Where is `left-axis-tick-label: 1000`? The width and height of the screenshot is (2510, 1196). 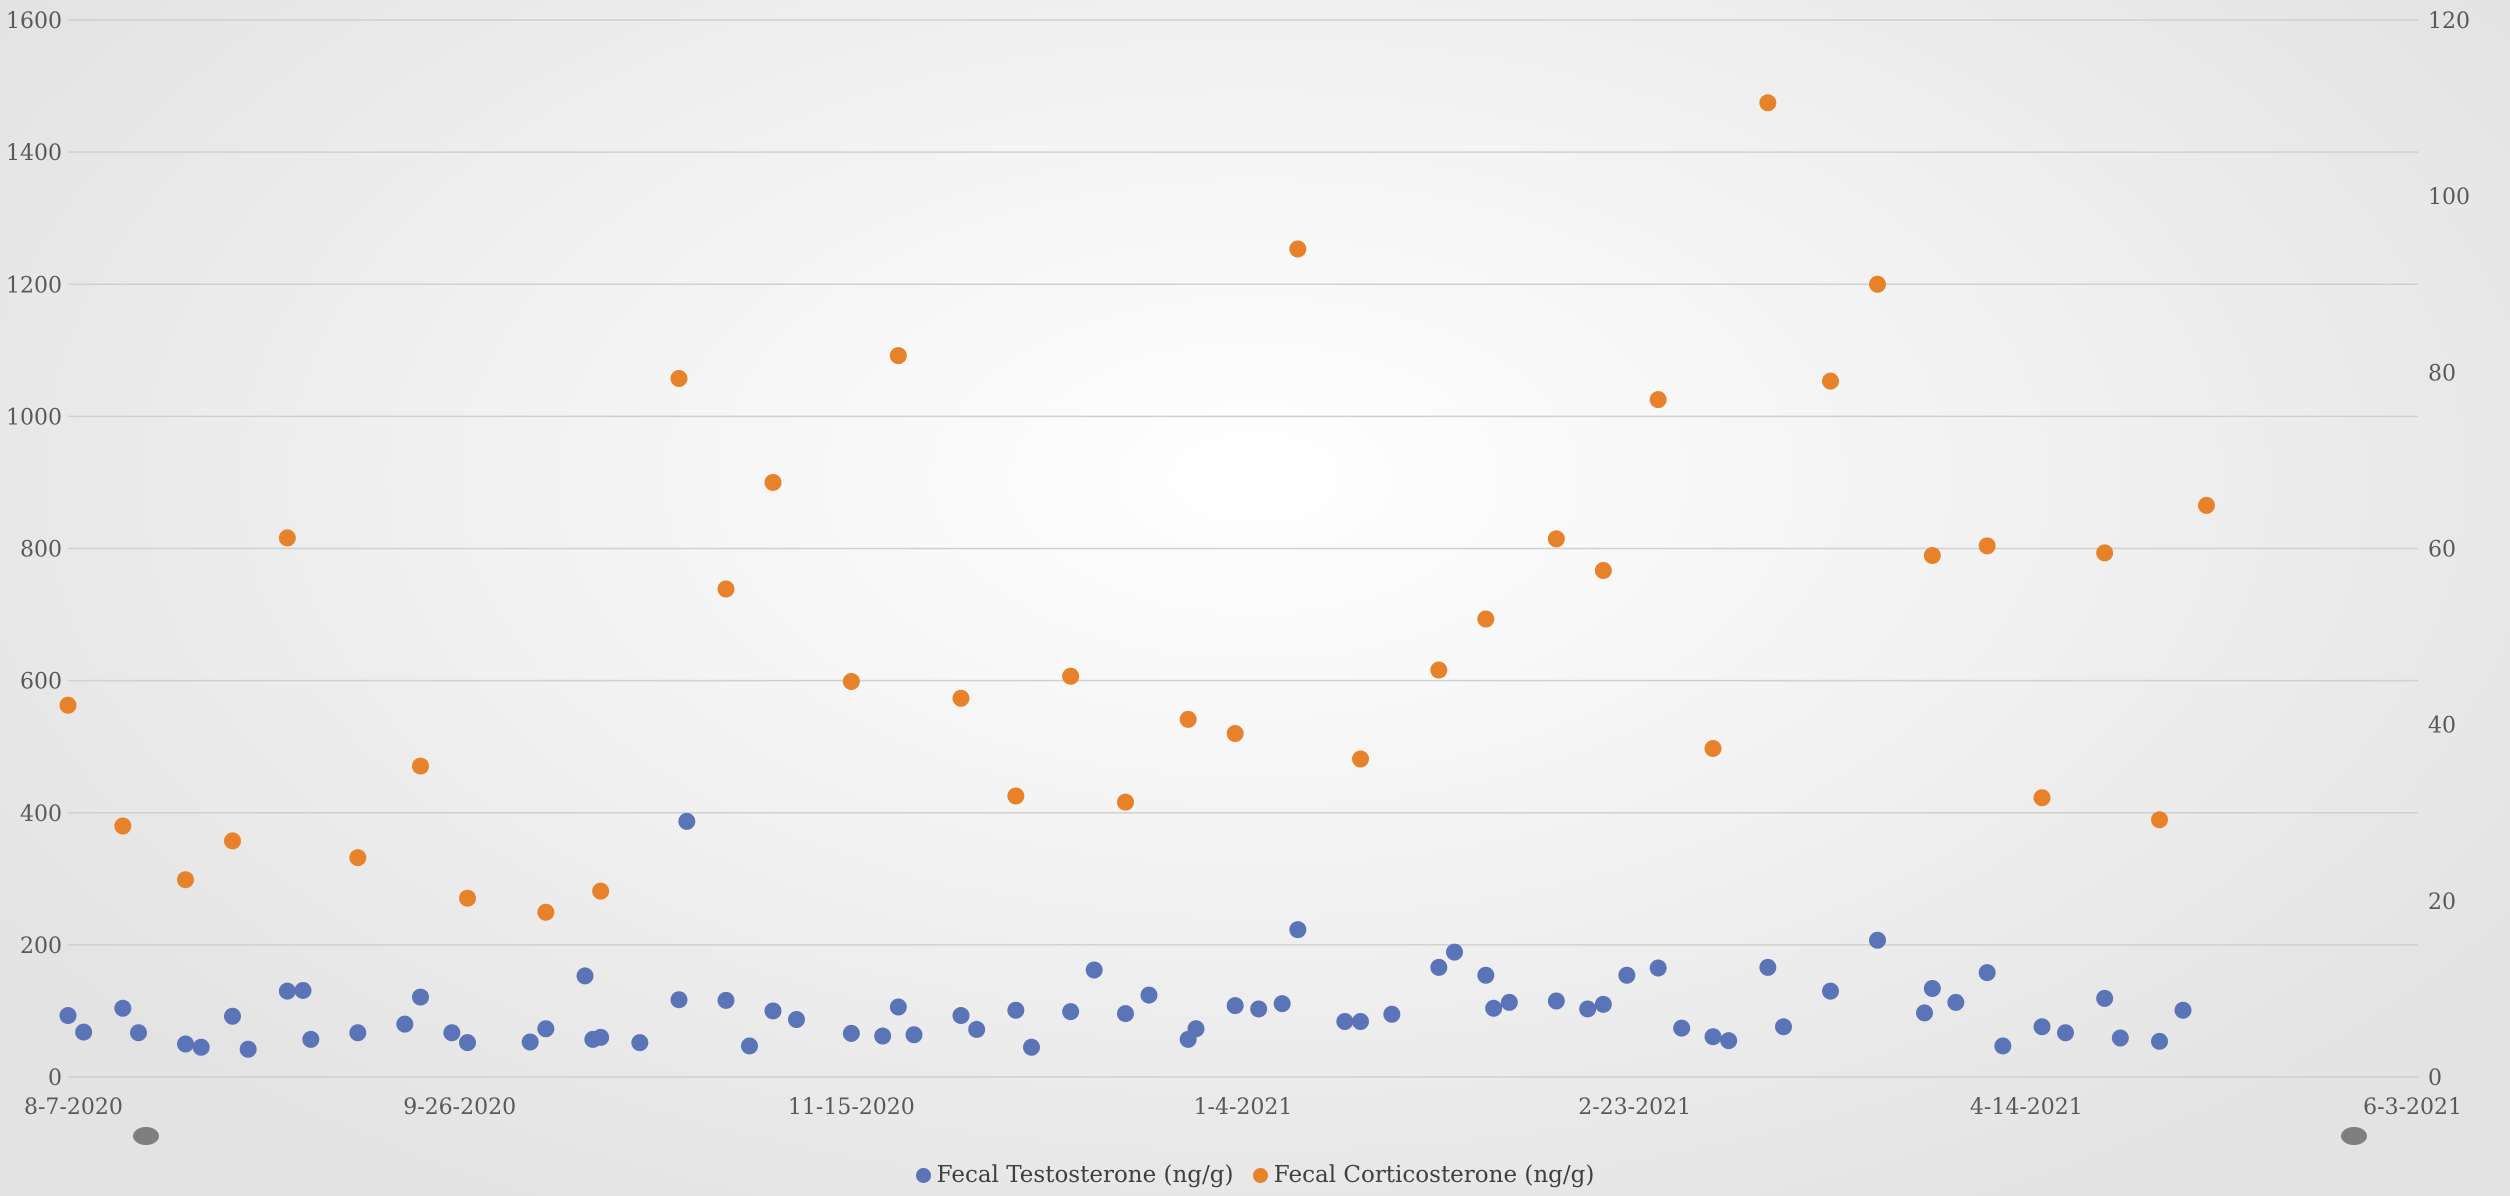
left-axis-tick-label: 1000 is located at coordinates (34, 417).